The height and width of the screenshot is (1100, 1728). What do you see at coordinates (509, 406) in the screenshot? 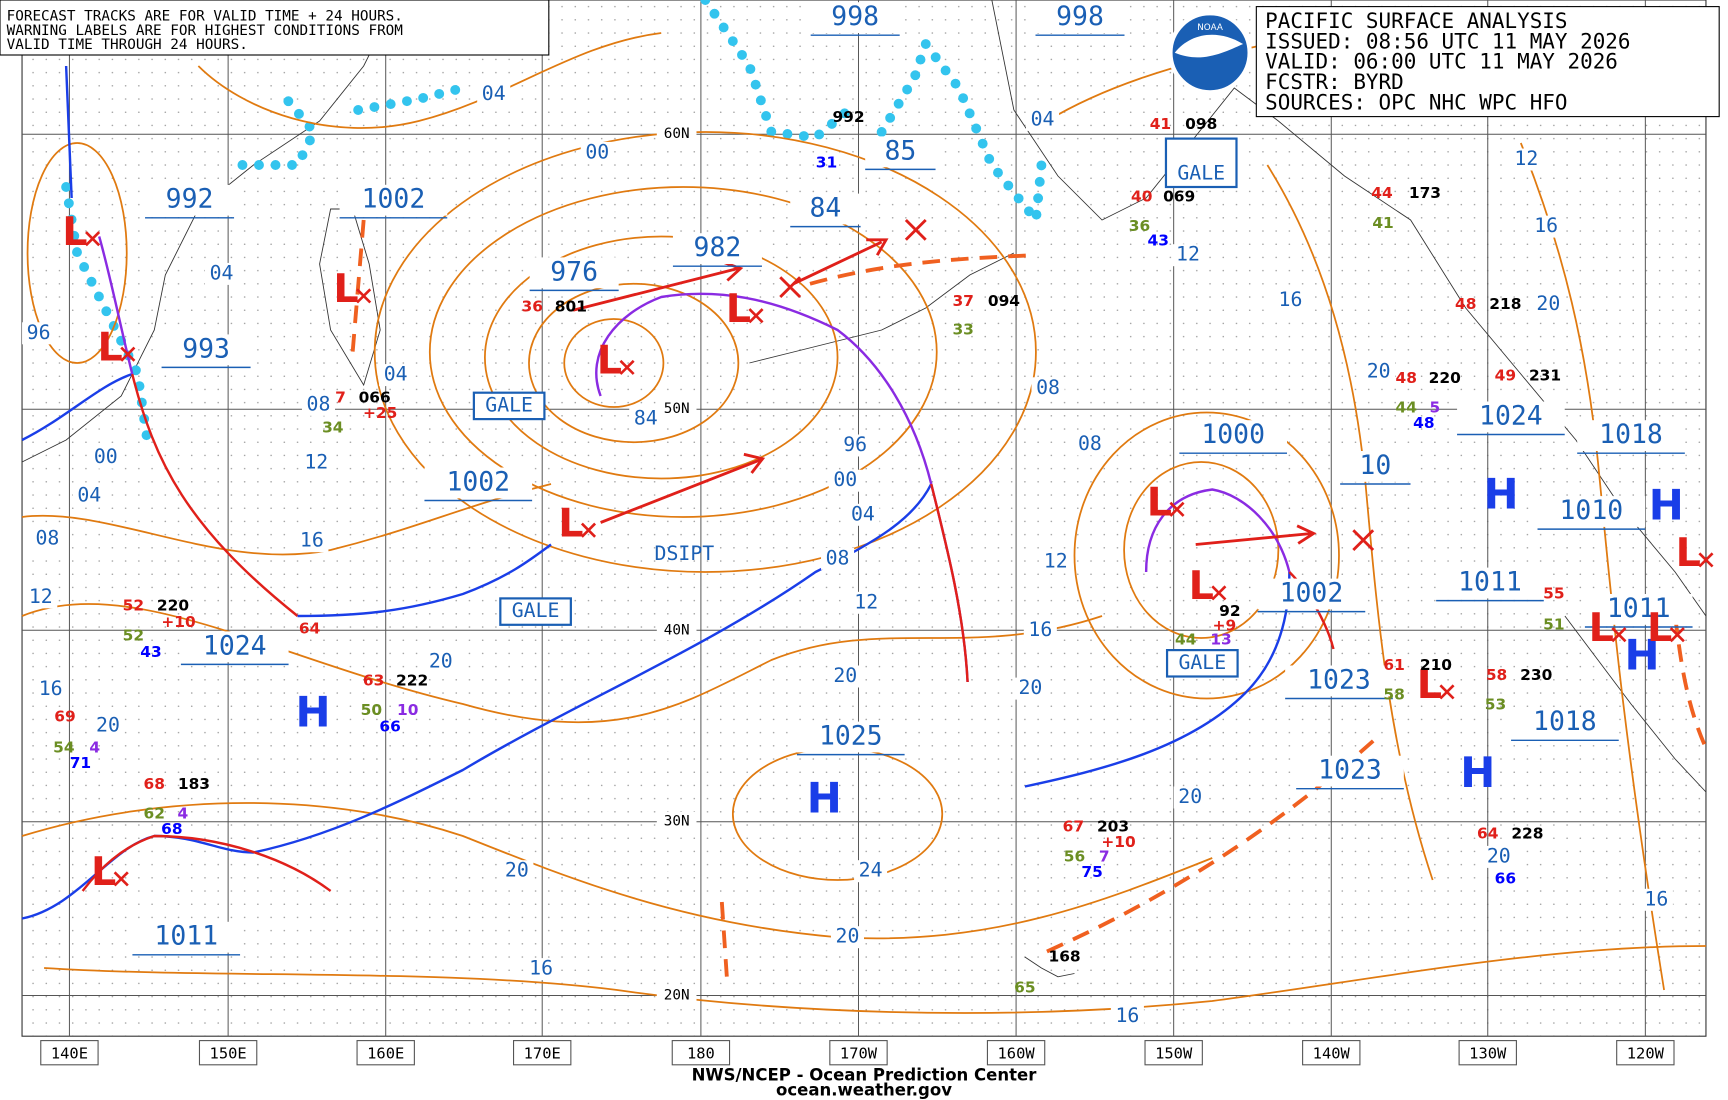
I see `warning-box` at bounding box center [509, 406].